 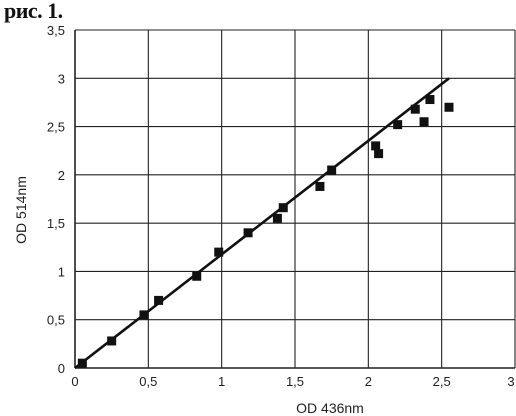 I want to click on y-tick-label: 0,5, so click(x=56, y=320).